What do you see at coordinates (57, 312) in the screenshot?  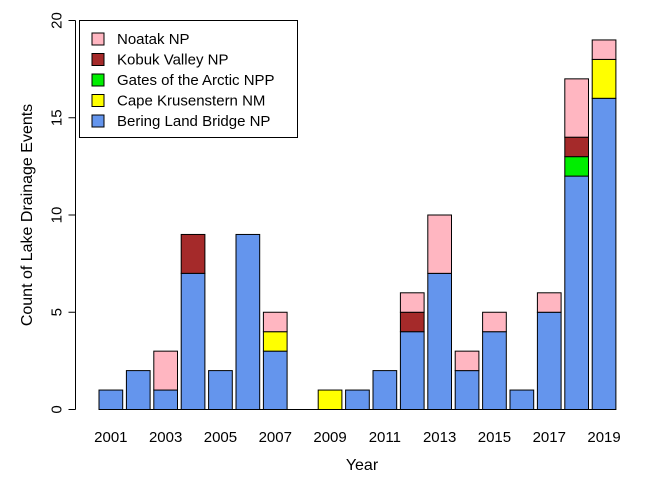 I see `y-tick-label-5: 5` at bounding box center [57, 312].